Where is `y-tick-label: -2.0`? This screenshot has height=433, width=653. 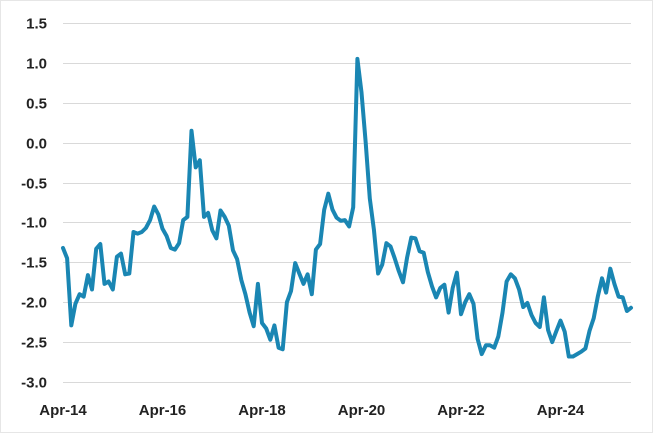 y-tick-label: -2.0 is located at coordinates (34, 303).